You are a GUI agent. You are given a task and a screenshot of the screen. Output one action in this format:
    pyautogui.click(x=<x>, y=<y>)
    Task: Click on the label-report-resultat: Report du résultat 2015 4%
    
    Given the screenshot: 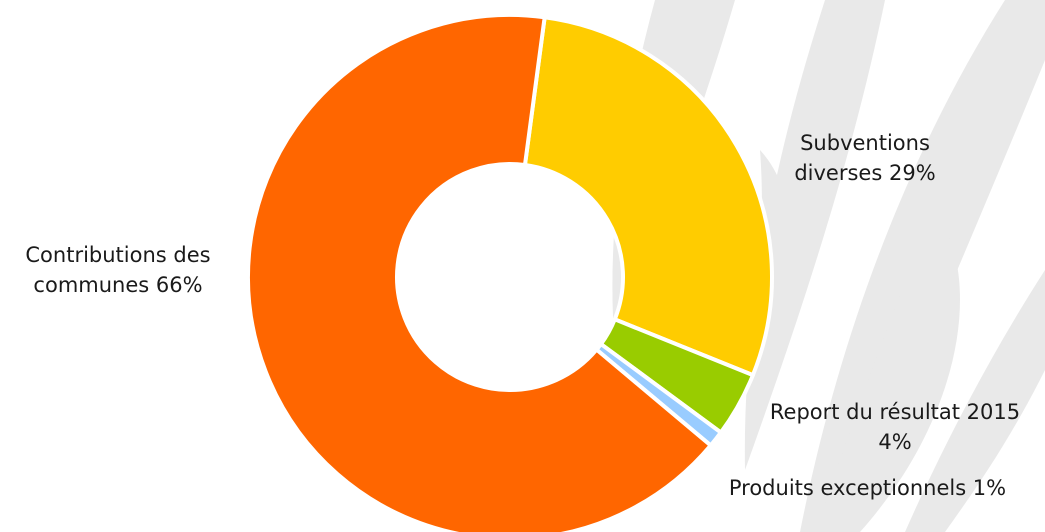 What is the action you would take?
    pyautogui.click(x=895, y=427)
    